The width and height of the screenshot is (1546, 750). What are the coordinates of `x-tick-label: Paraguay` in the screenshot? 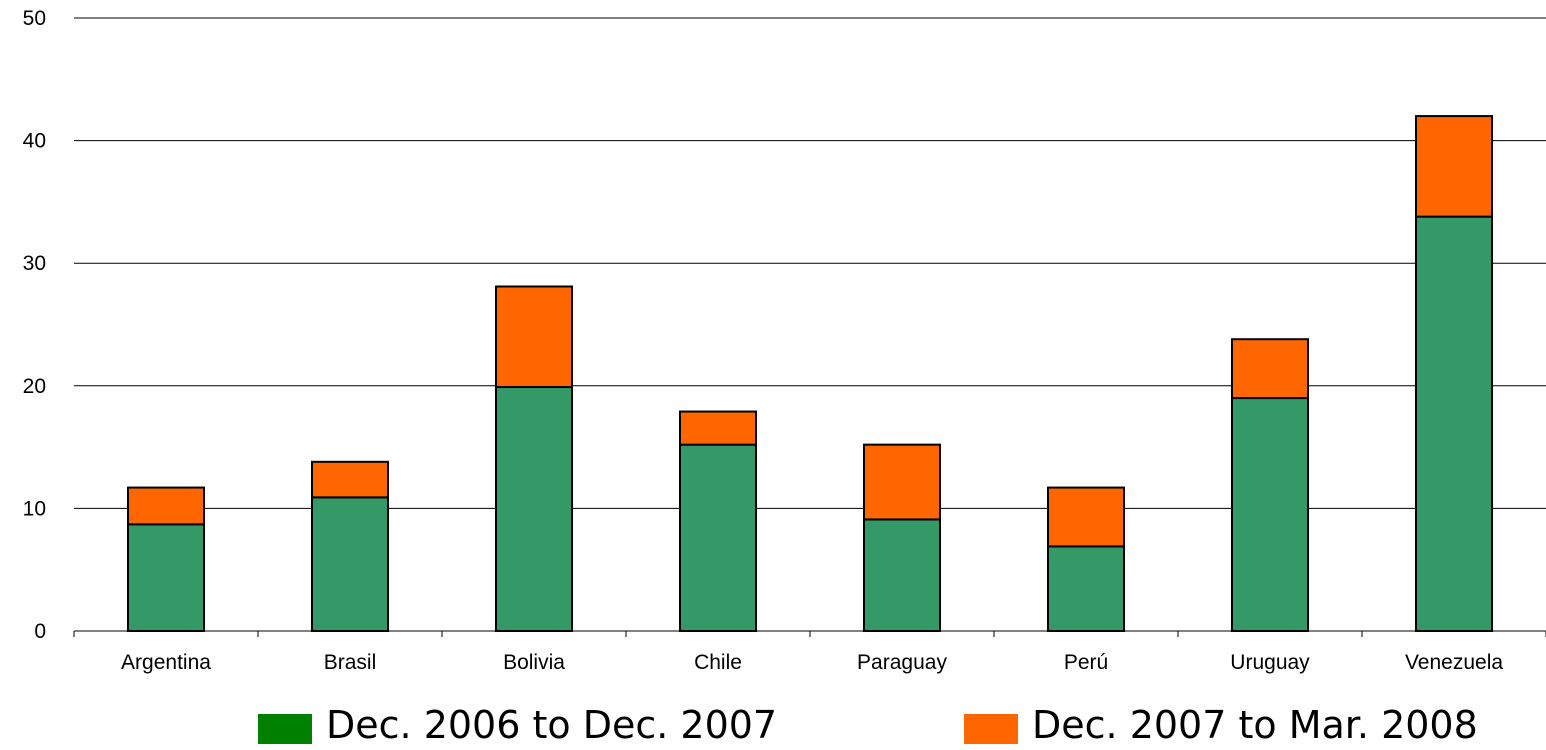 It's located at (902, 662).